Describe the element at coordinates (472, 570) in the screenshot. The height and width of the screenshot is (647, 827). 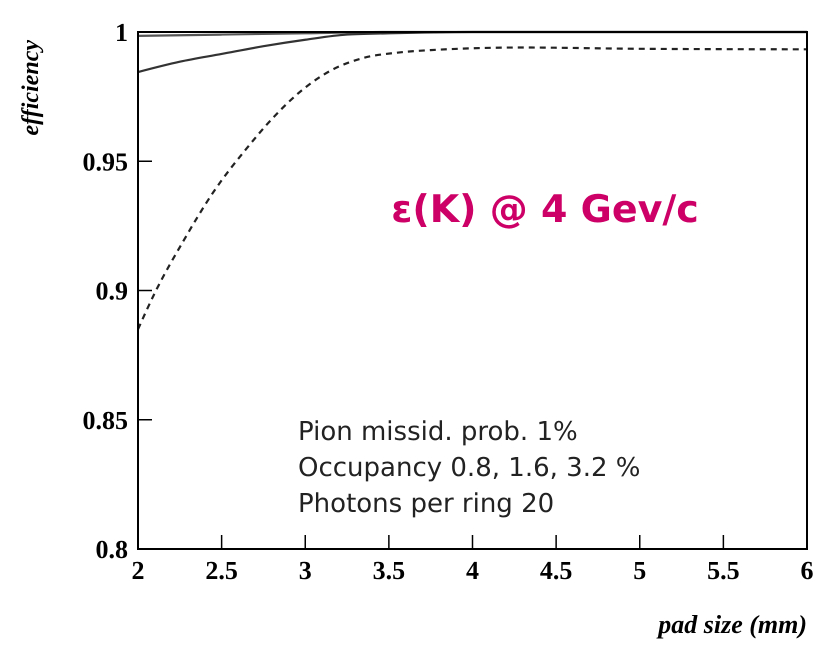
I see `x-tick-label: 4` at that location.